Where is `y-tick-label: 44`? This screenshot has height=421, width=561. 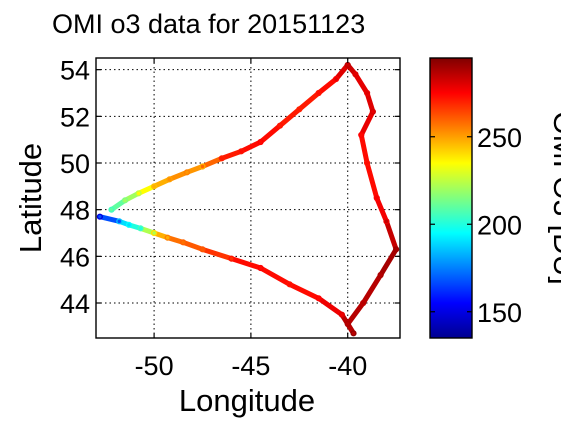 y-tick-label: 44 is located at coordinates (75, 304).